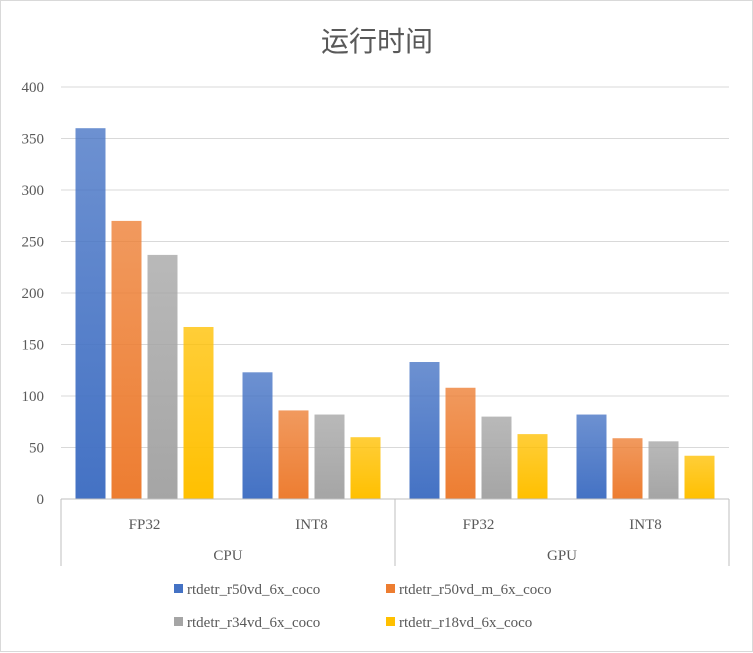 The width and height of the screenshot is (753, 653). Describe the element at coordinates (33, 346) in the screenshot. I see `y-tick-label: 150` at that location.